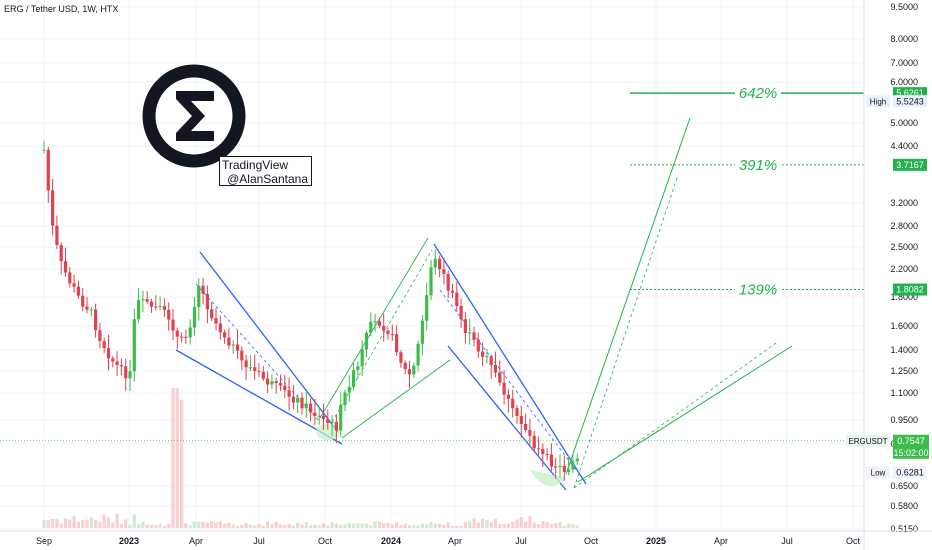 The width and height of the screenshot is (932, 550). I want to click on target-price-label: 1.8082, so click(910, 290).